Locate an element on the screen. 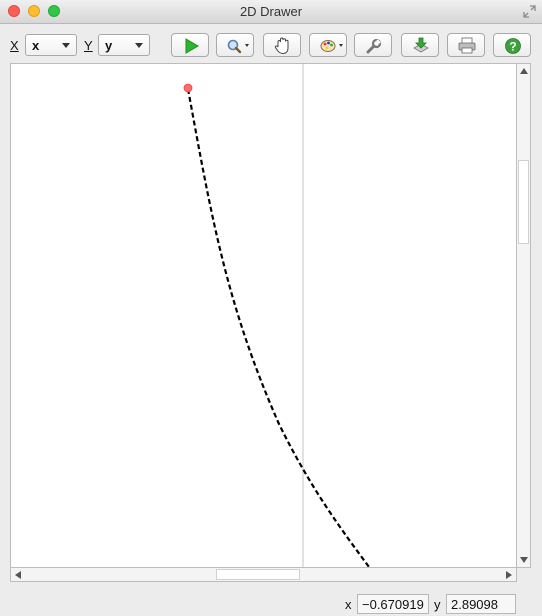 Image resolution: width=542 pixels, height=616 pixels. help-icon: ? is located at coordinates (513, 46).